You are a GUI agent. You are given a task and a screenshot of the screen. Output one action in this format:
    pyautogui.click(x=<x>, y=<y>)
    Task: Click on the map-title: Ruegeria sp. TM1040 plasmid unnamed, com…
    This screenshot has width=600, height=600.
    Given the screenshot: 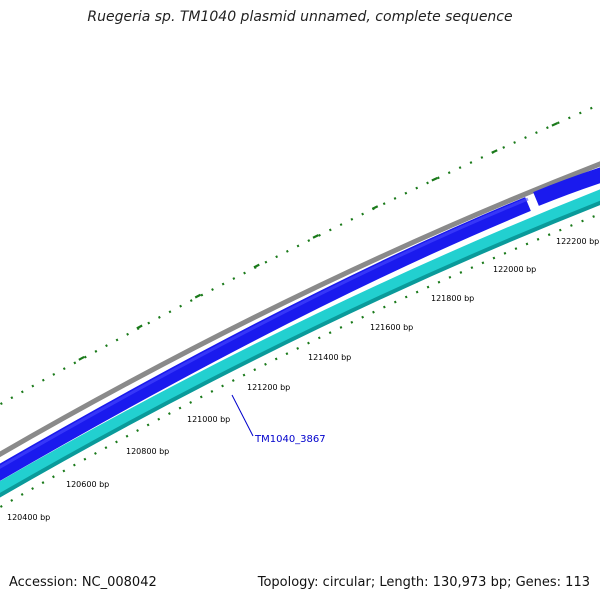 What is the action you would take?
    pyautogui.click(x=300, y=17)
    